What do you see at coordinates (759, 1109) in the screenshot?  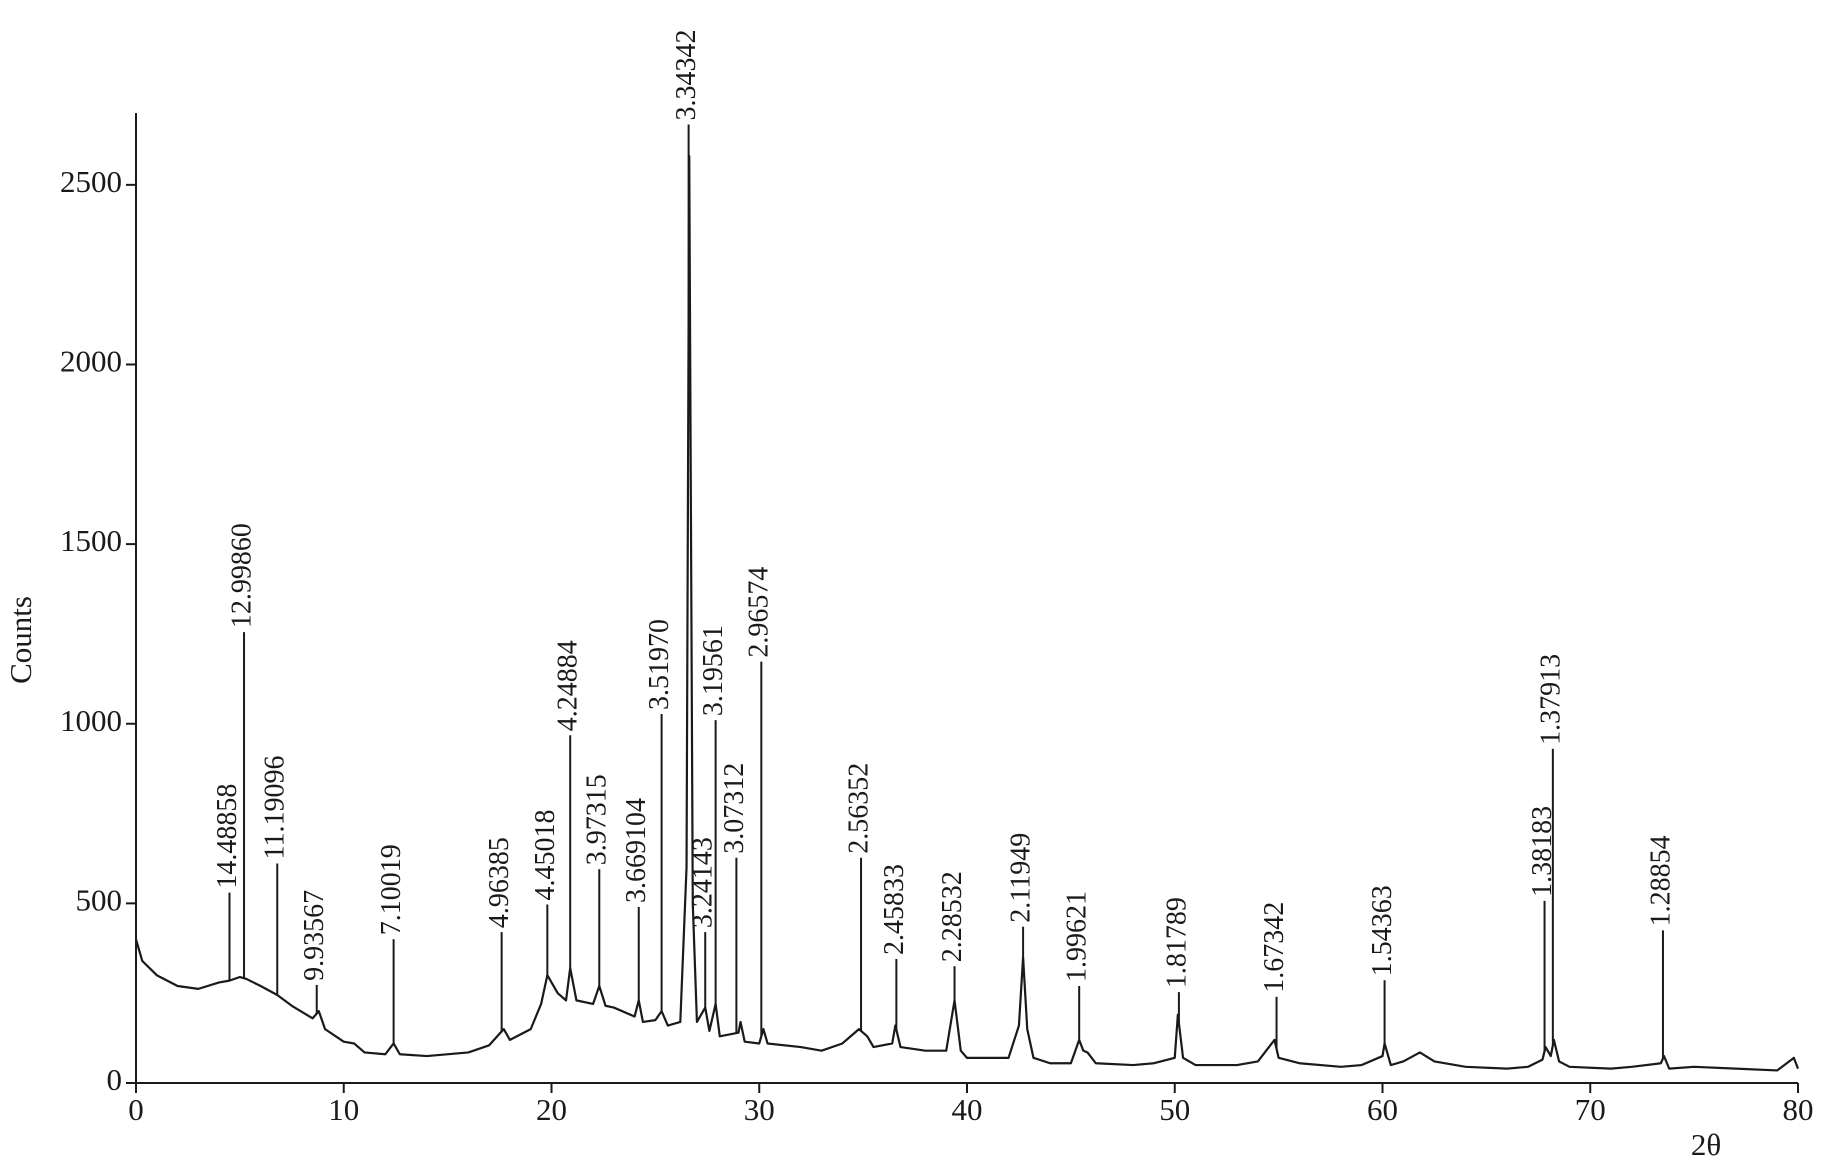 I see `x-tick-label: 30` at bounding box center [759, 1109].